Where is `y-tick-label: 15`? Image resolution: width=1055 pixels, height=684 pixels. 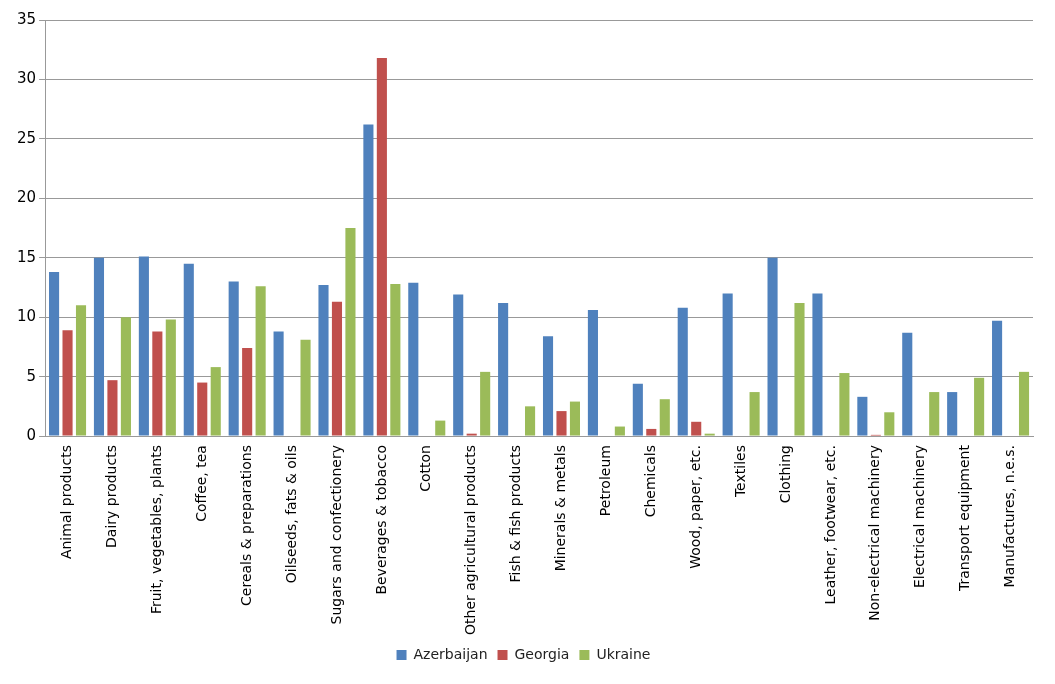 y-tick-label: 15 is located at coordinates (26, 256).